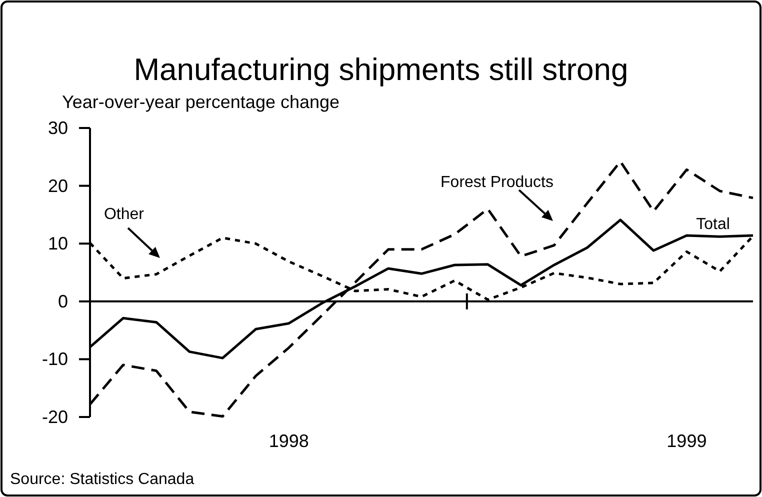 The image size is (762, 497). I want to click on source-note: Source: Statistics Canada, so click(102, 479).